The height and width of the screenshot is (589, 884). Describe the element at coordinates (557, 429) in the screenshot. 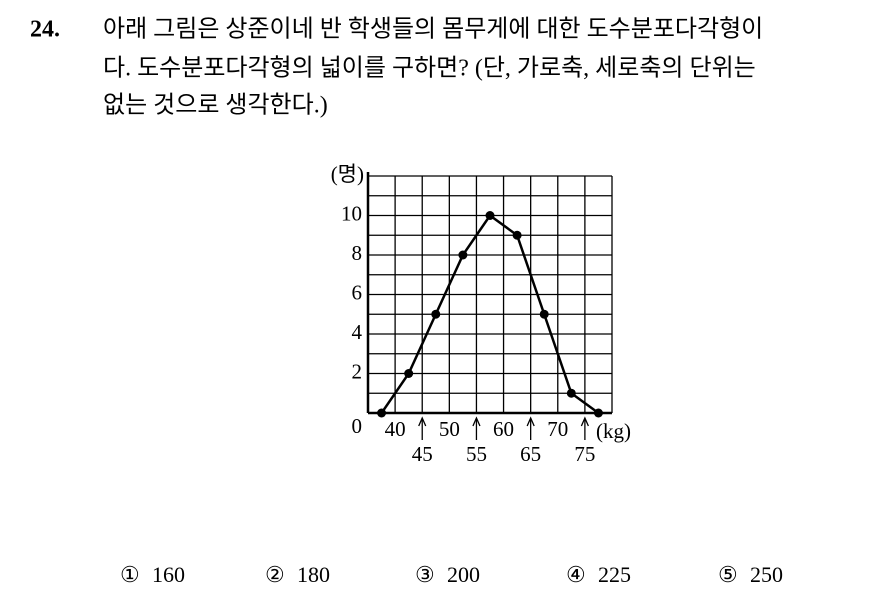

I see `x-tick-label: 70` at that location.